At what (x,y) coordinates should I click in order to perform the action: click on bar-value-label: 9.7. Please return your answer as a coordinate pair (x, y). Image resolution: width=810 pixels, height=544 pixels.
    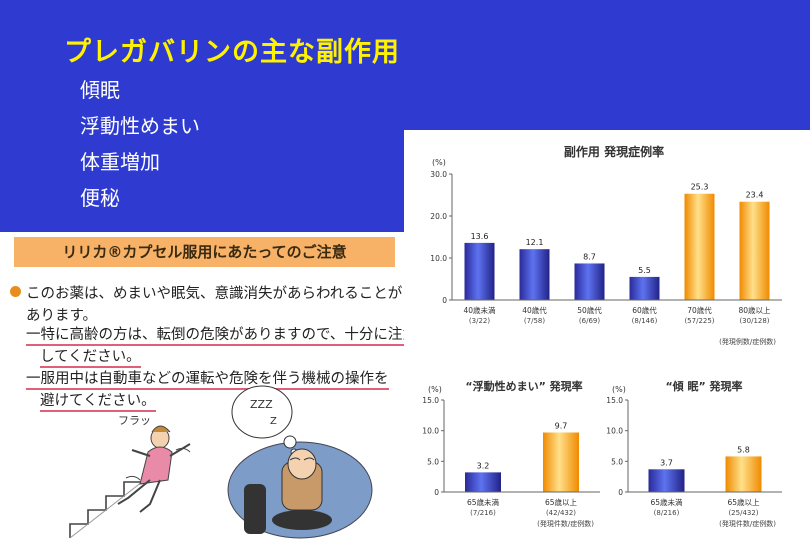
    Looking at the image, I should click on (561, 426).